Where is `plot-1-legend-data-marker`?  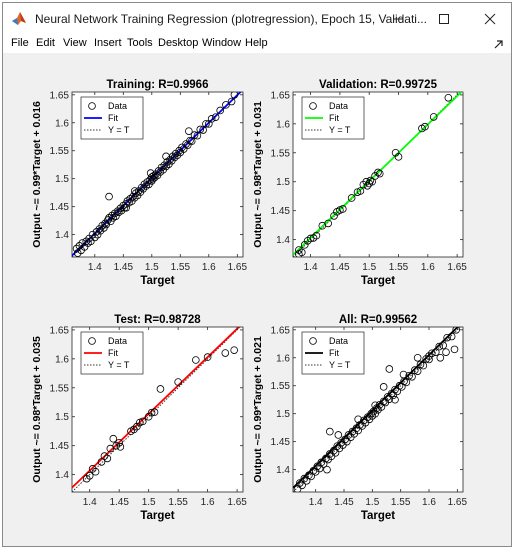
plot-1-legend-data-marker is located at coordinates (92, 106).